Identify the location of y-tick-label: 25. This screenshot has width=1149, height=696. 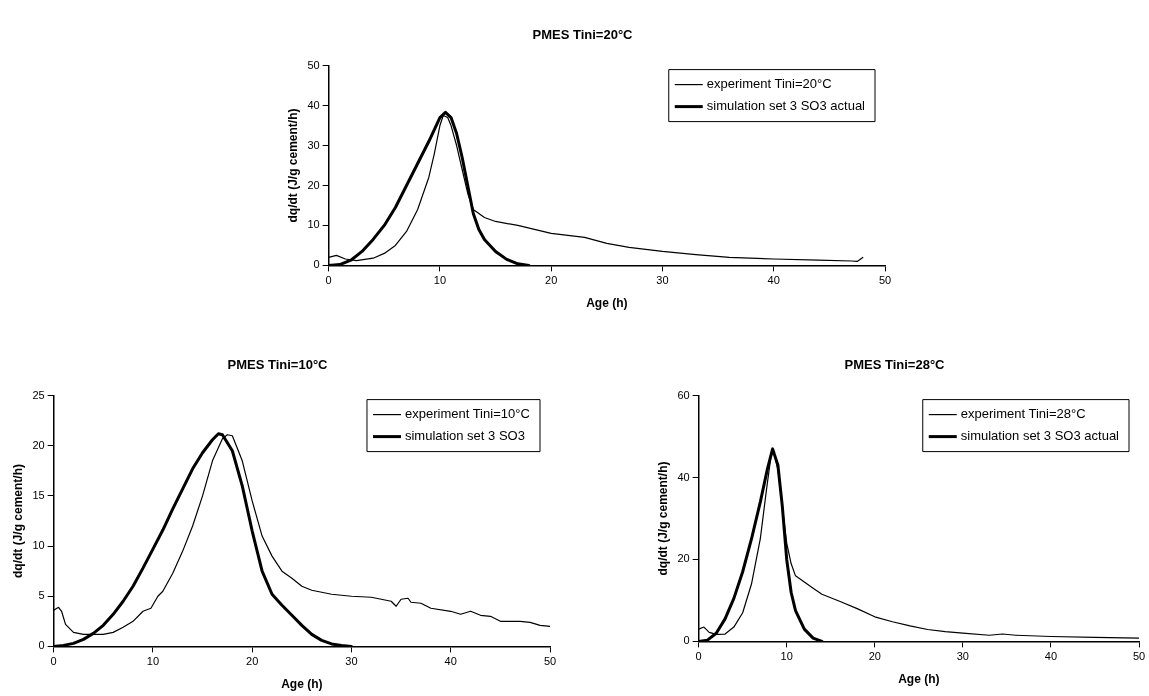
(38, 394).